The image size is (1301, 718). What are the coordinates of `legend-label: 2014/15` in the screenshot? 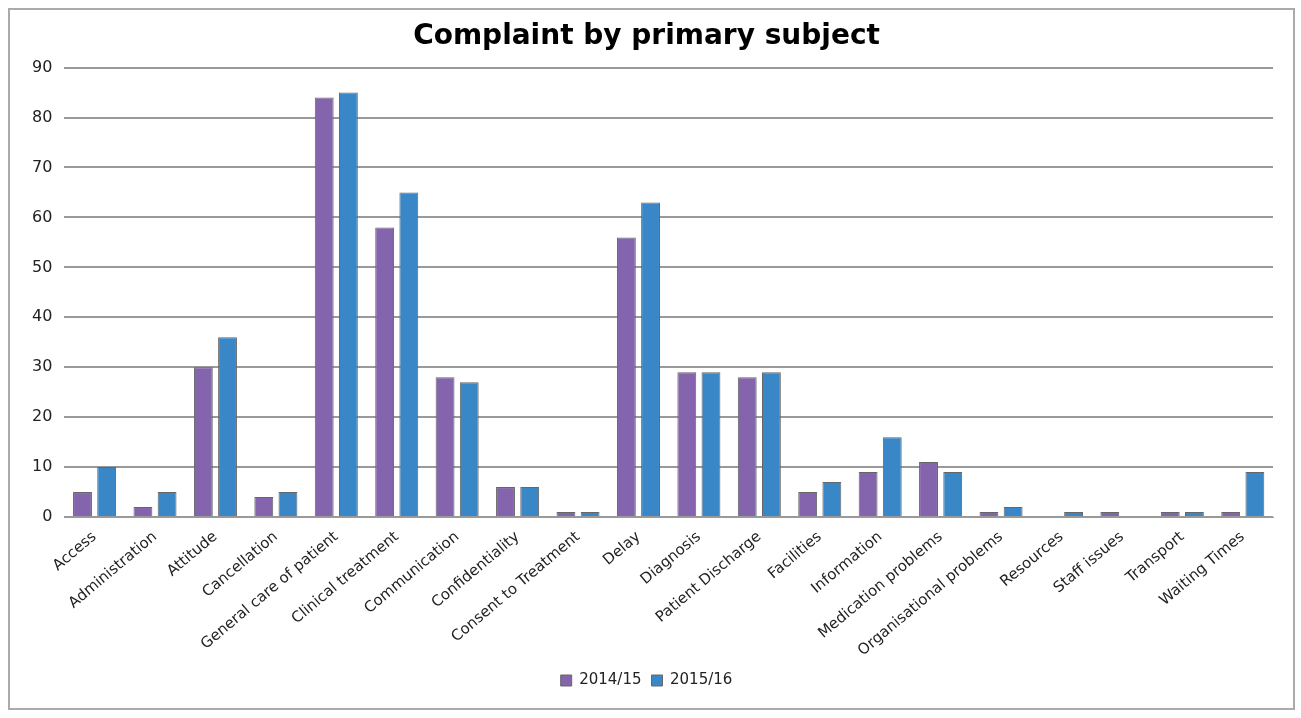 It's located at (610, 679).